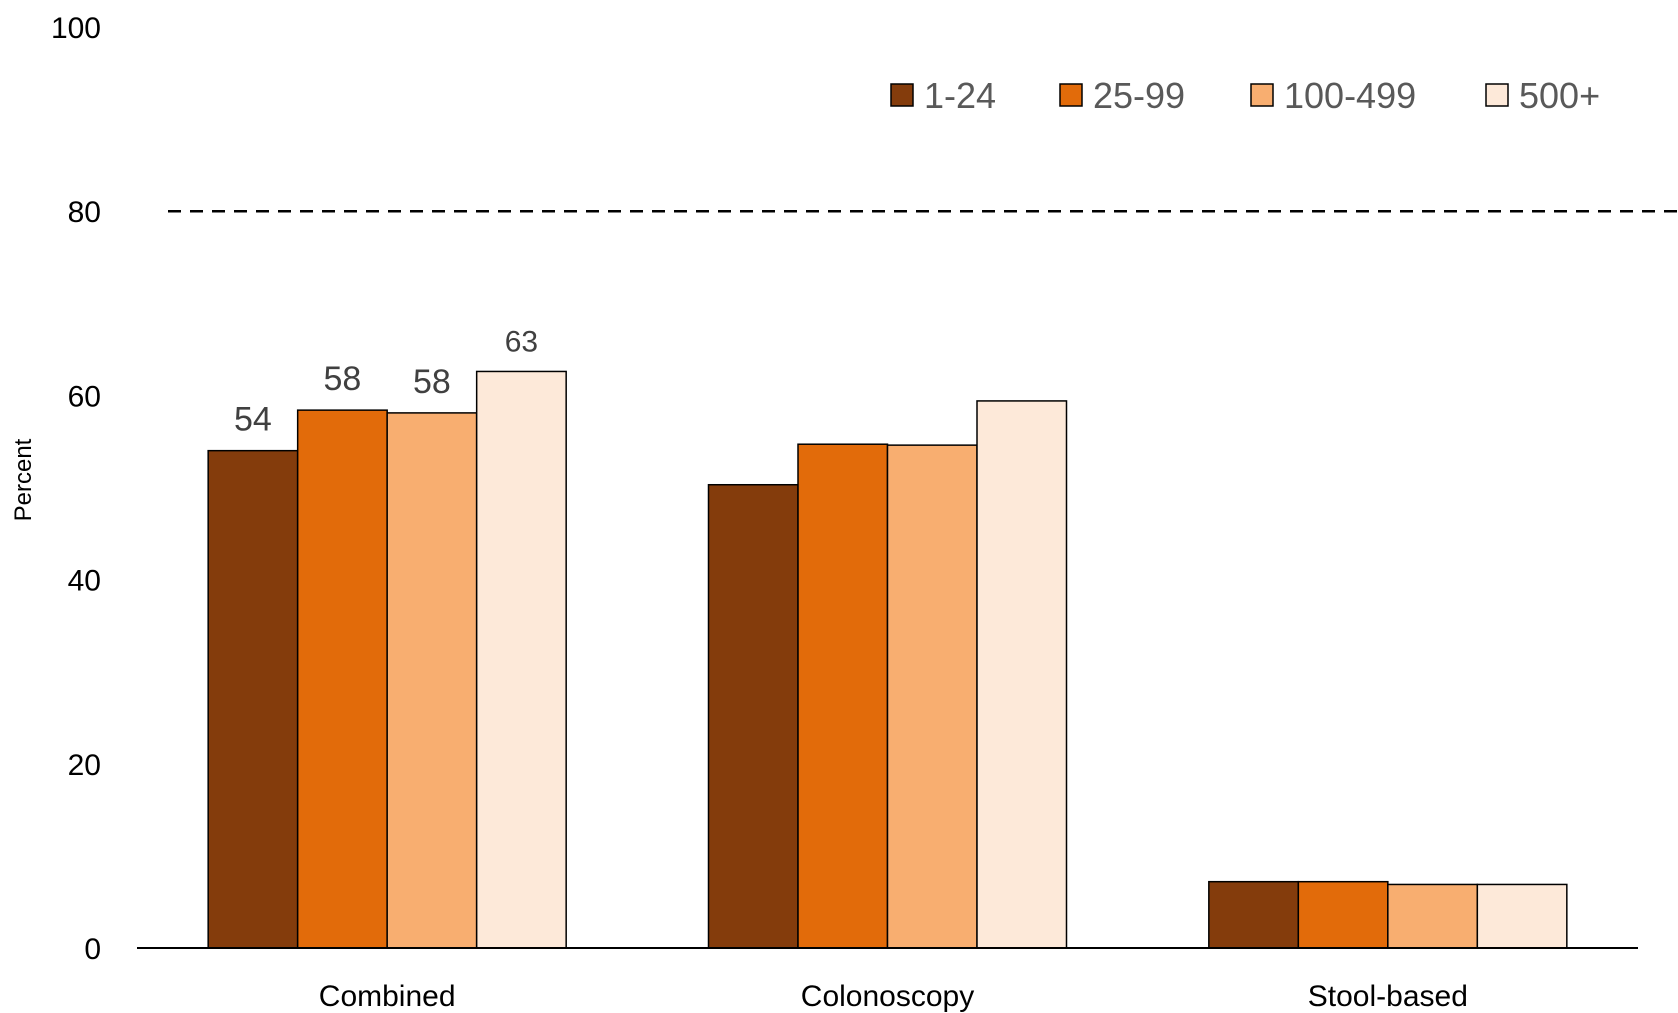 The width and height of the screenshot is (1678, 1013). Describe the element at coordinates (92, 949) in the screenshot. I see `y-tick-label: 0` at that location.